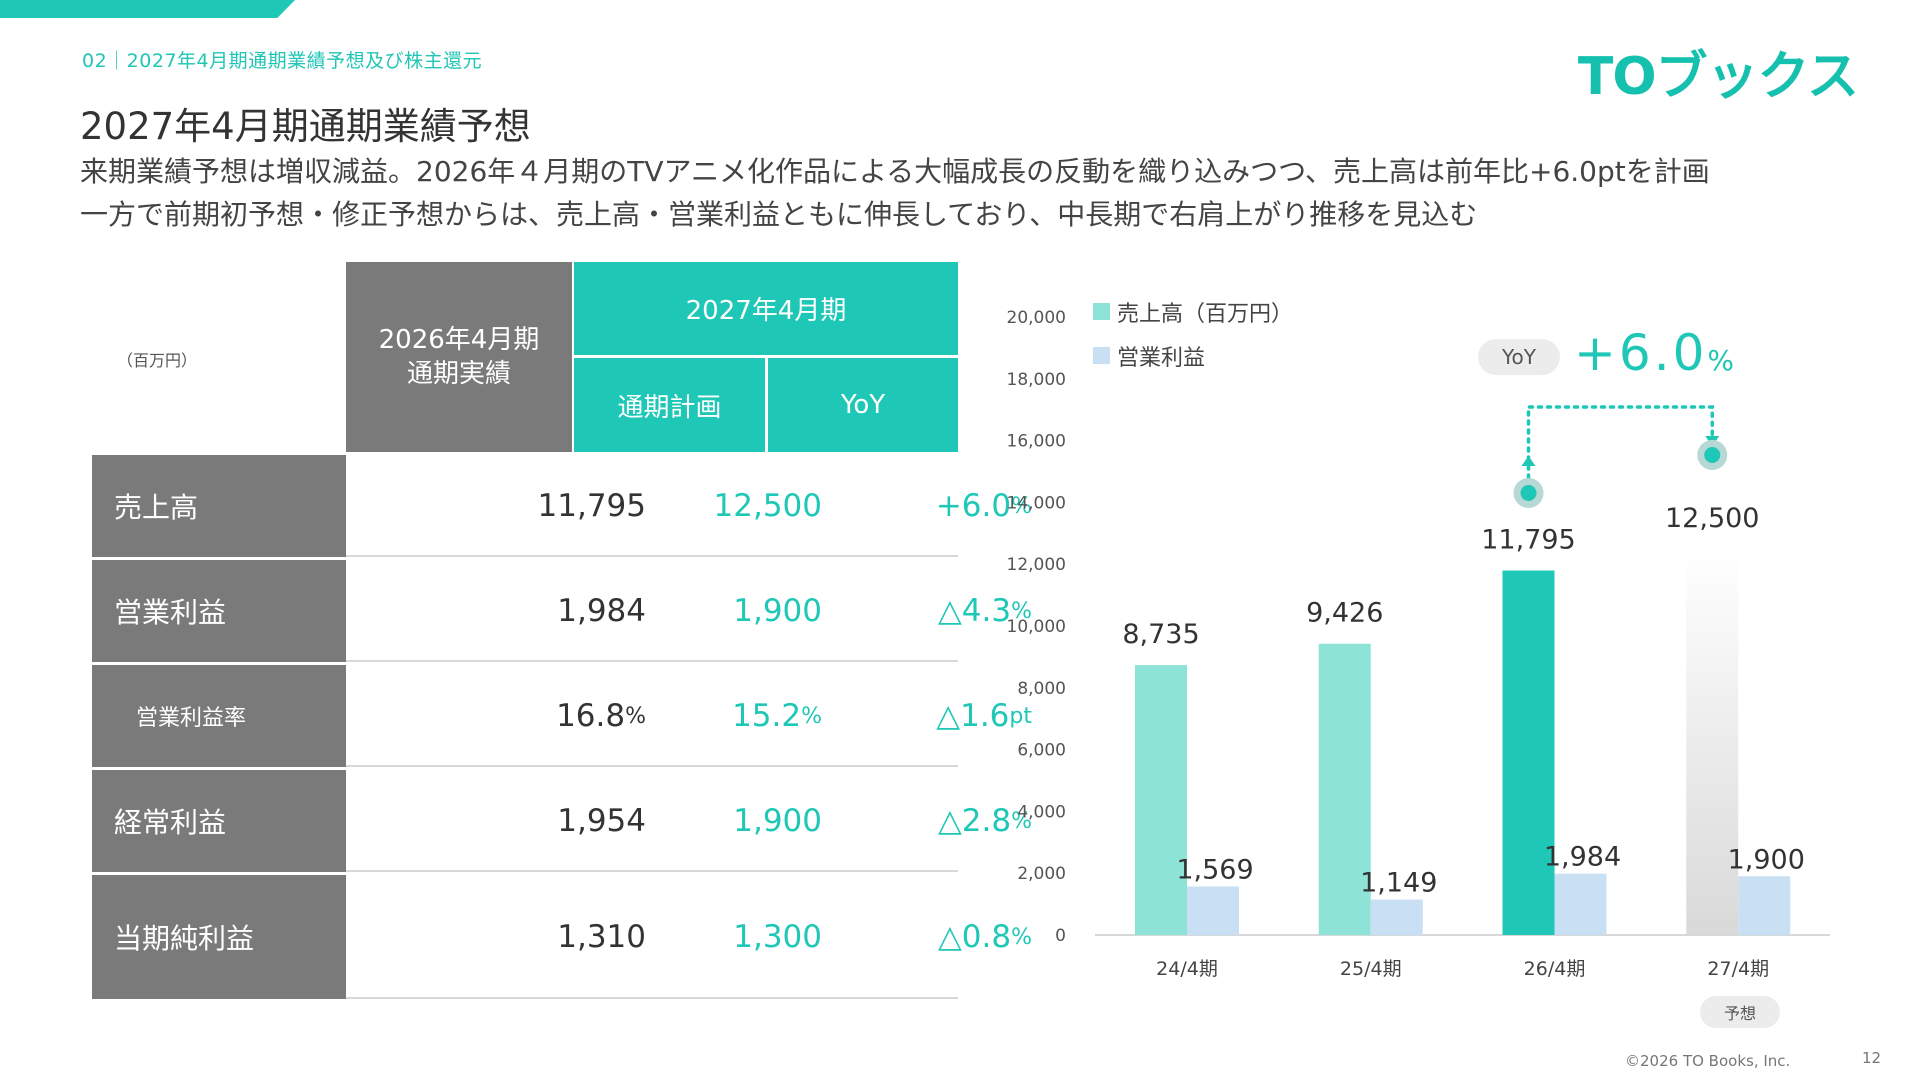 The height and width of the screenshot is (1080, 1920). Describe the element at coordinates (1041, 874) in the screenshot. I see `y-tick-label: 2,000` at that location.